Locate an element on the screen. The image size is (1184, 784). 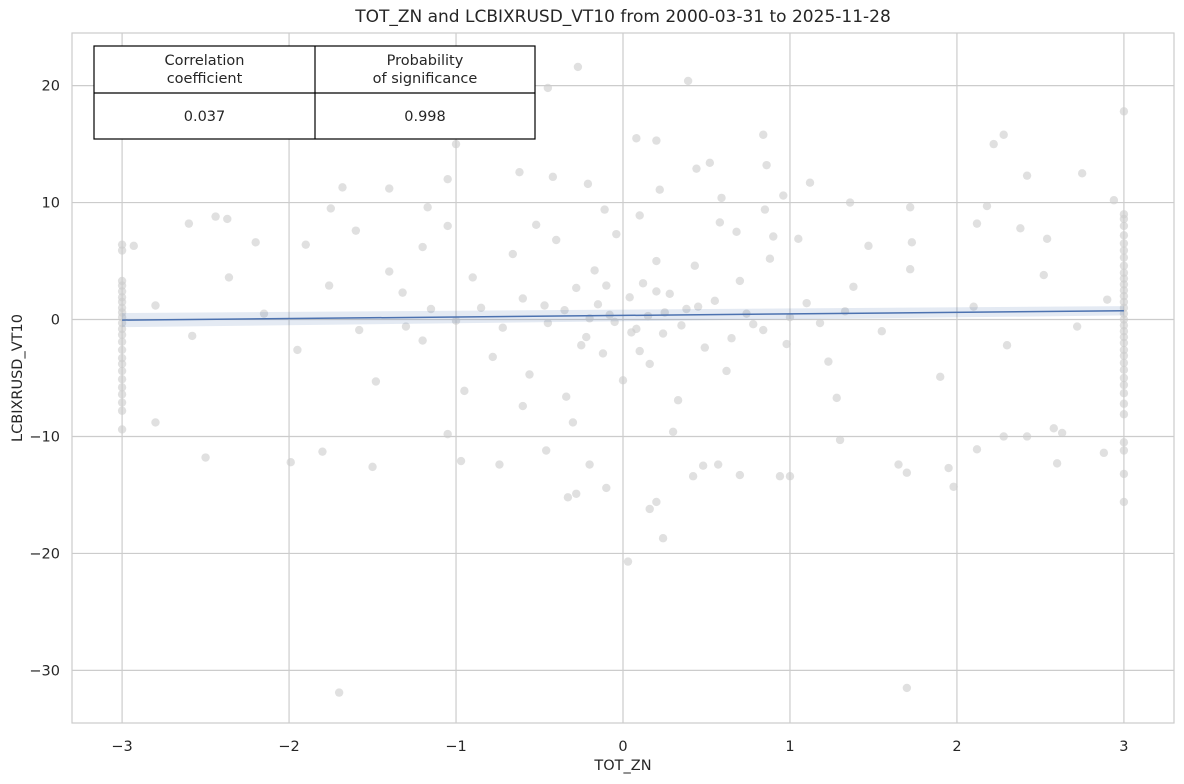
y-axis-label: LCBIXRUSD_VT10 is located at coordinates (18, 378).